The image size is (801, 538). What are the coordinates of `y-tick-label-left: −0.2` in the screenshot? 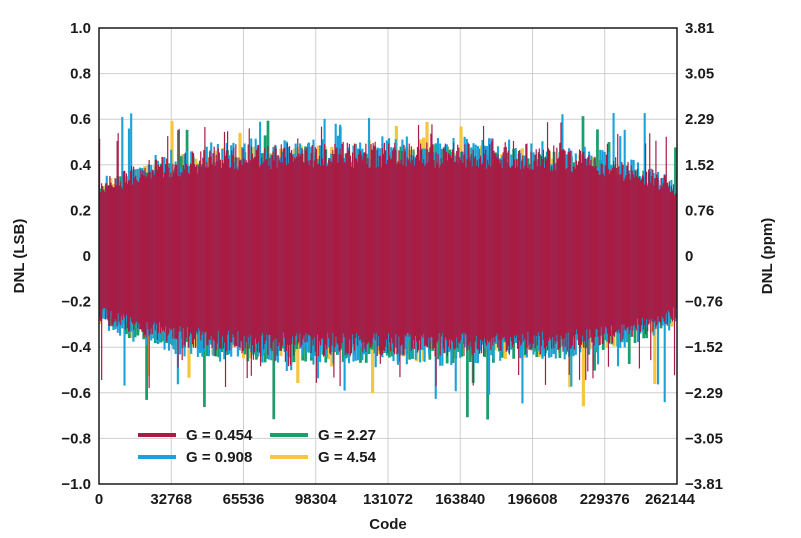 It's located at (76, 302).